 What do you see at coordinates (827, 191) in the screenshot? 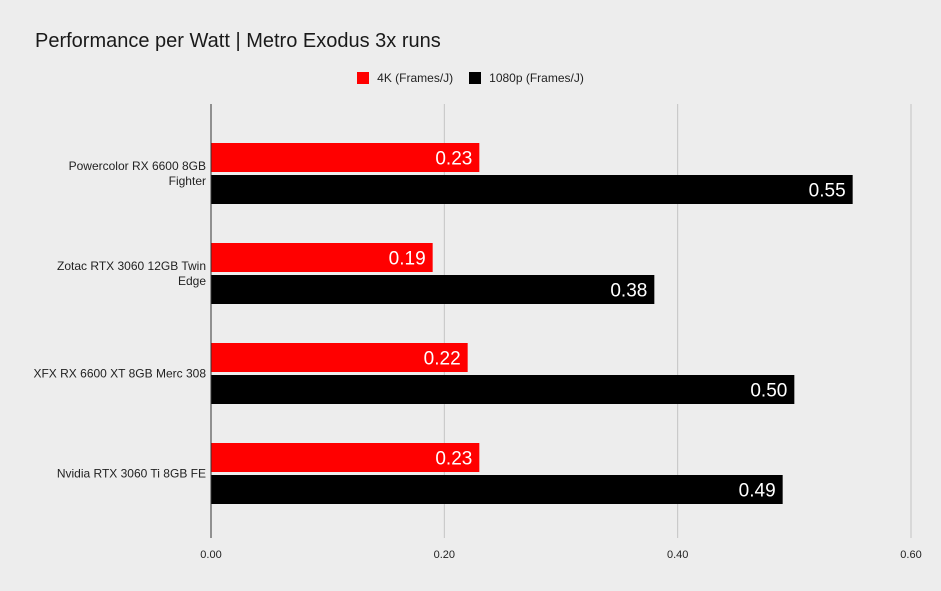
I see `data-label: 0.55` at bounding box center [827, 191].